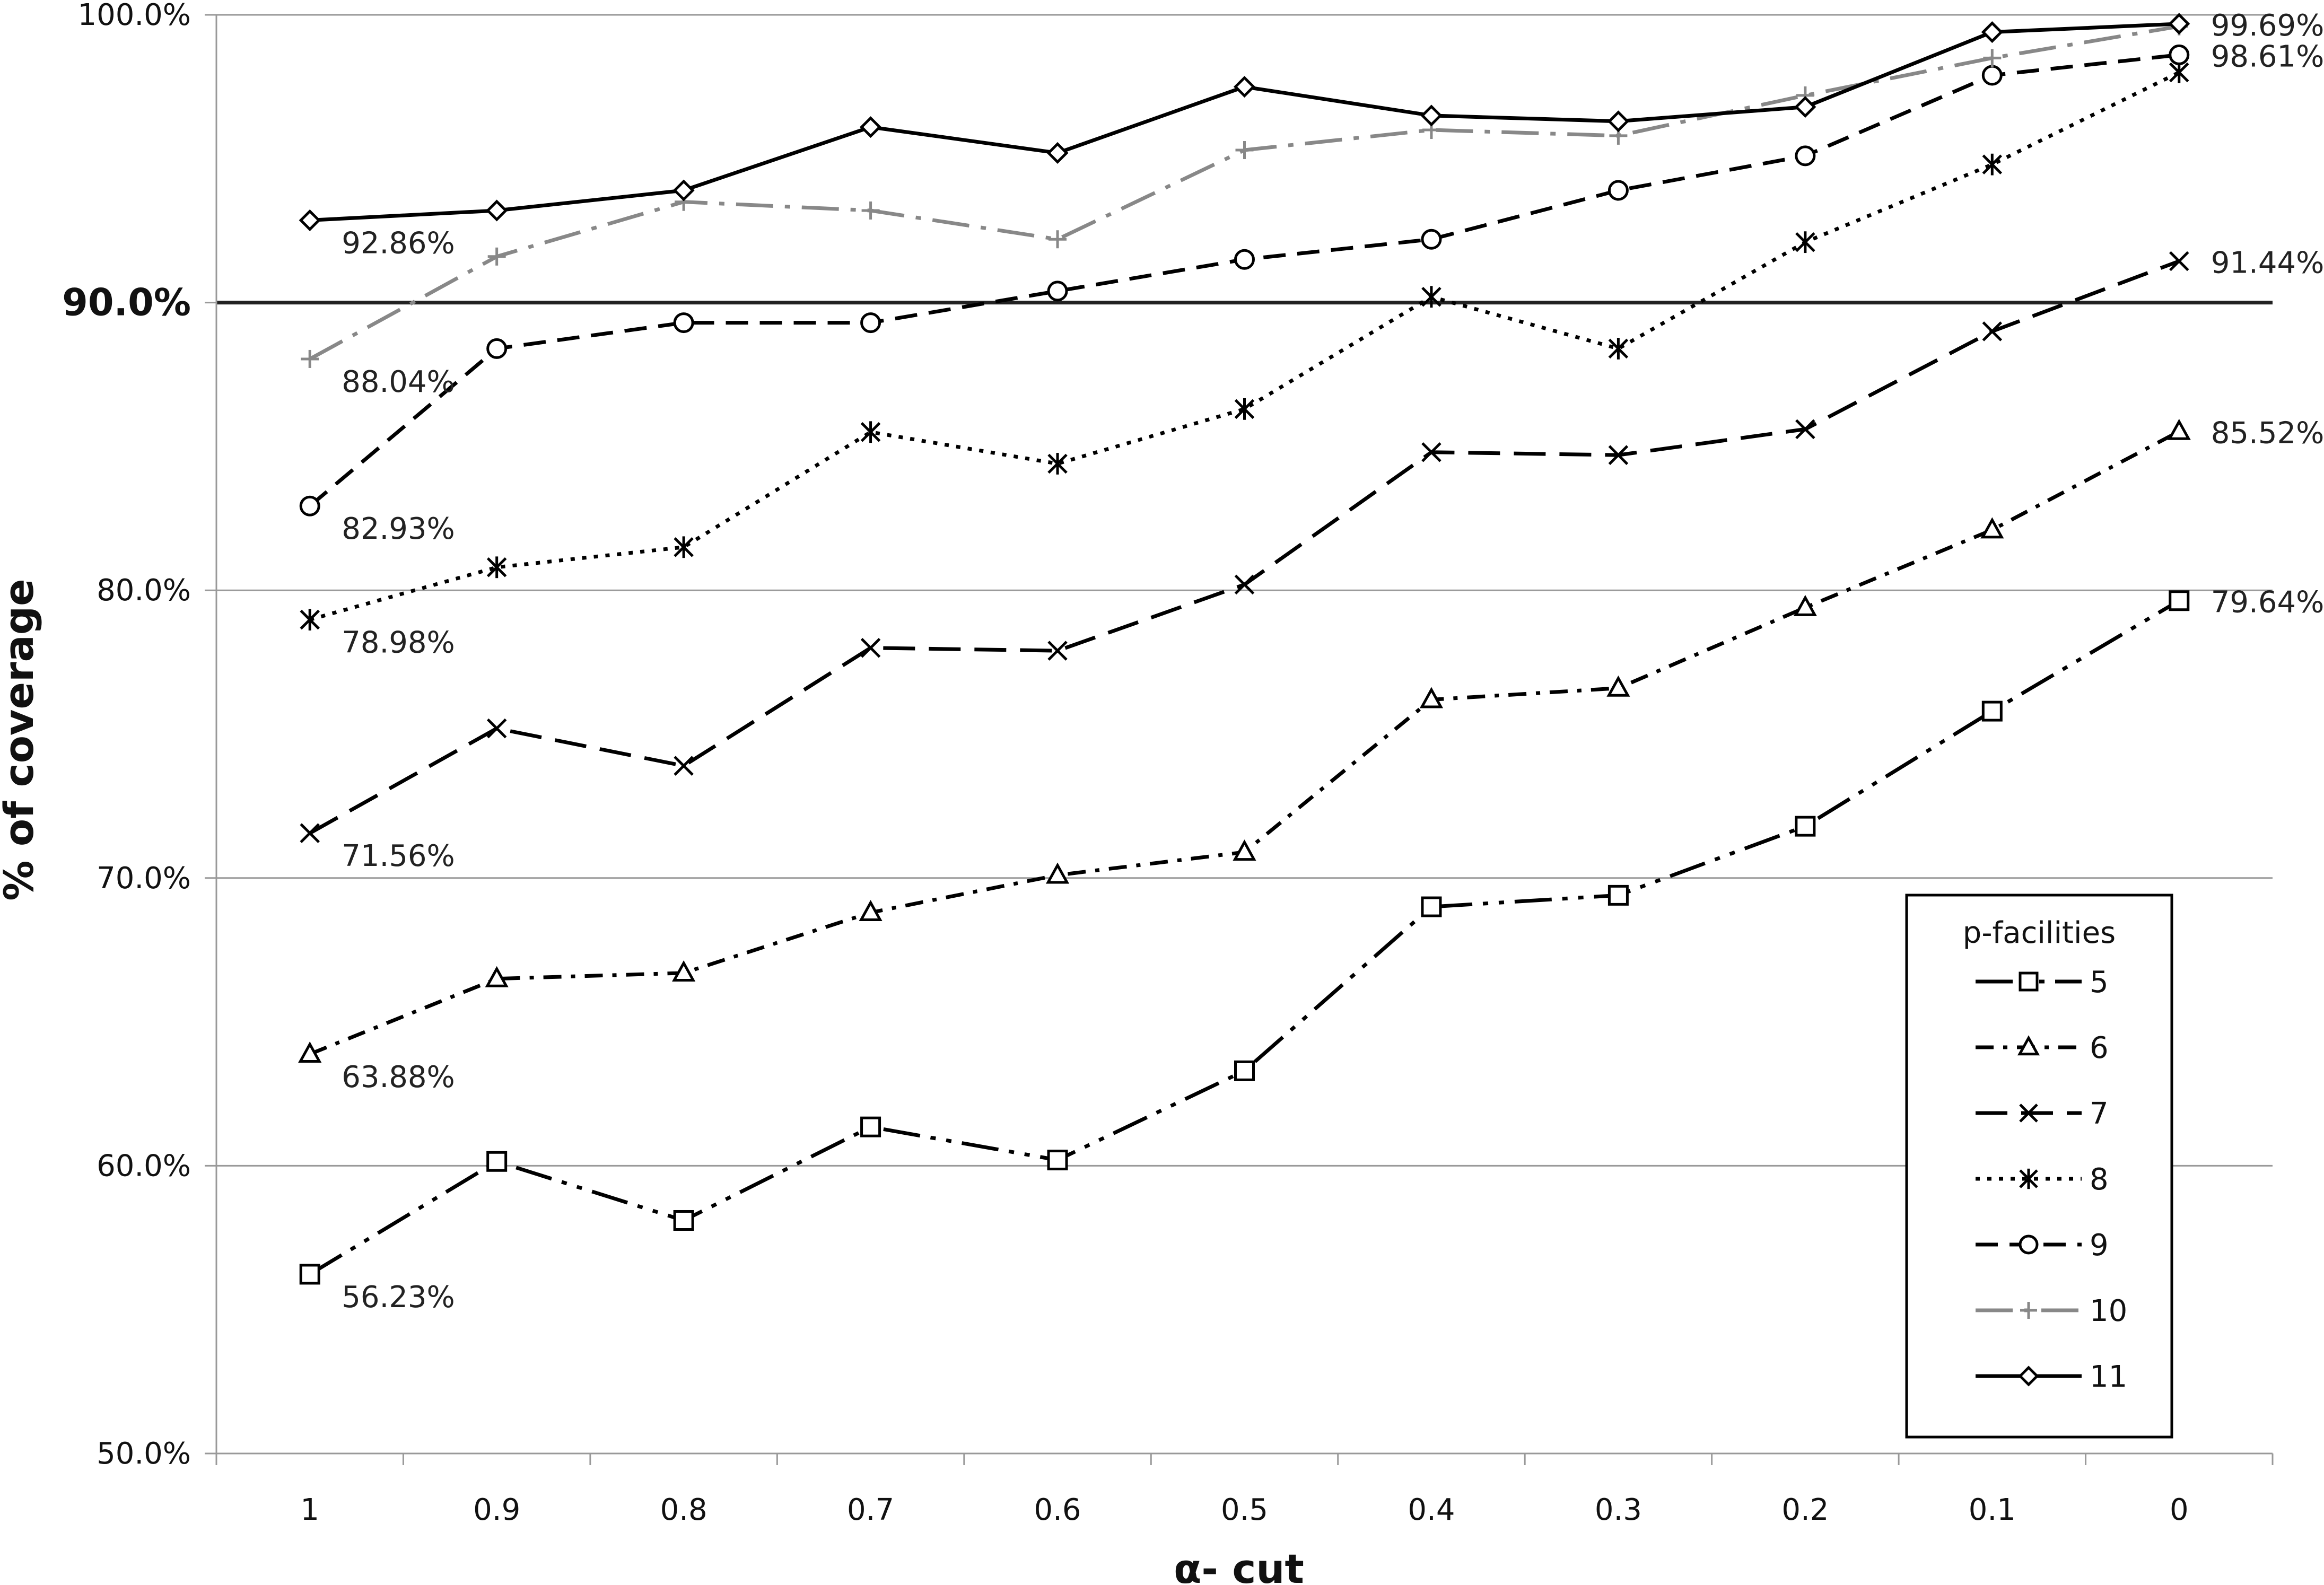 The width and height of the screenshot is (2324, 1585). I want to click on y-tick-label: 80.0%, so click(144, 590).